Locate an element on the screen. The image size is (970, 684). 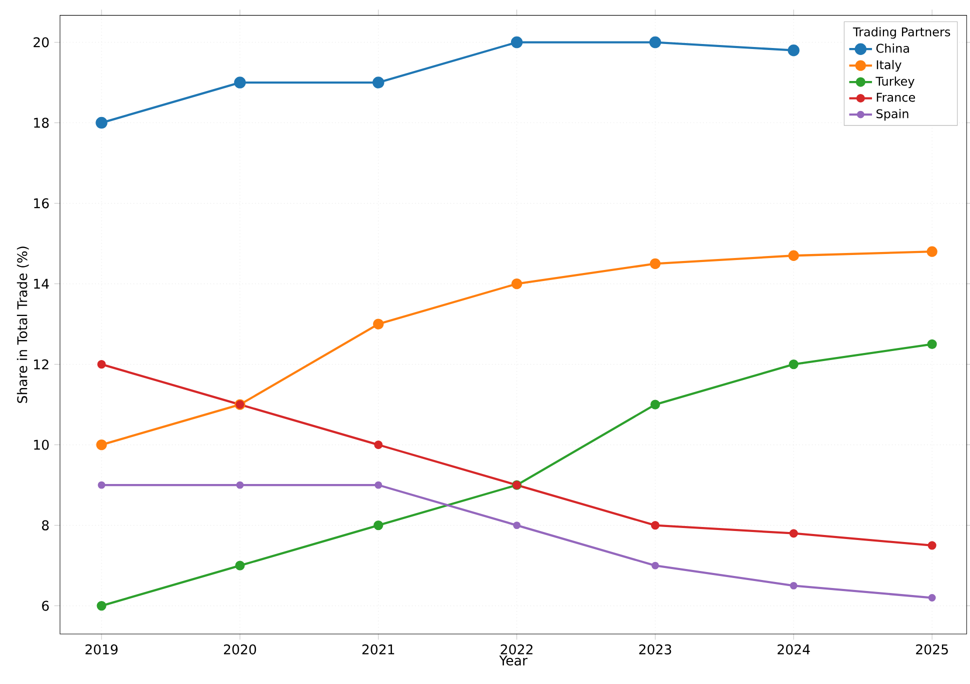
y-tick-label: 12 is located at coordinates (41, 364).